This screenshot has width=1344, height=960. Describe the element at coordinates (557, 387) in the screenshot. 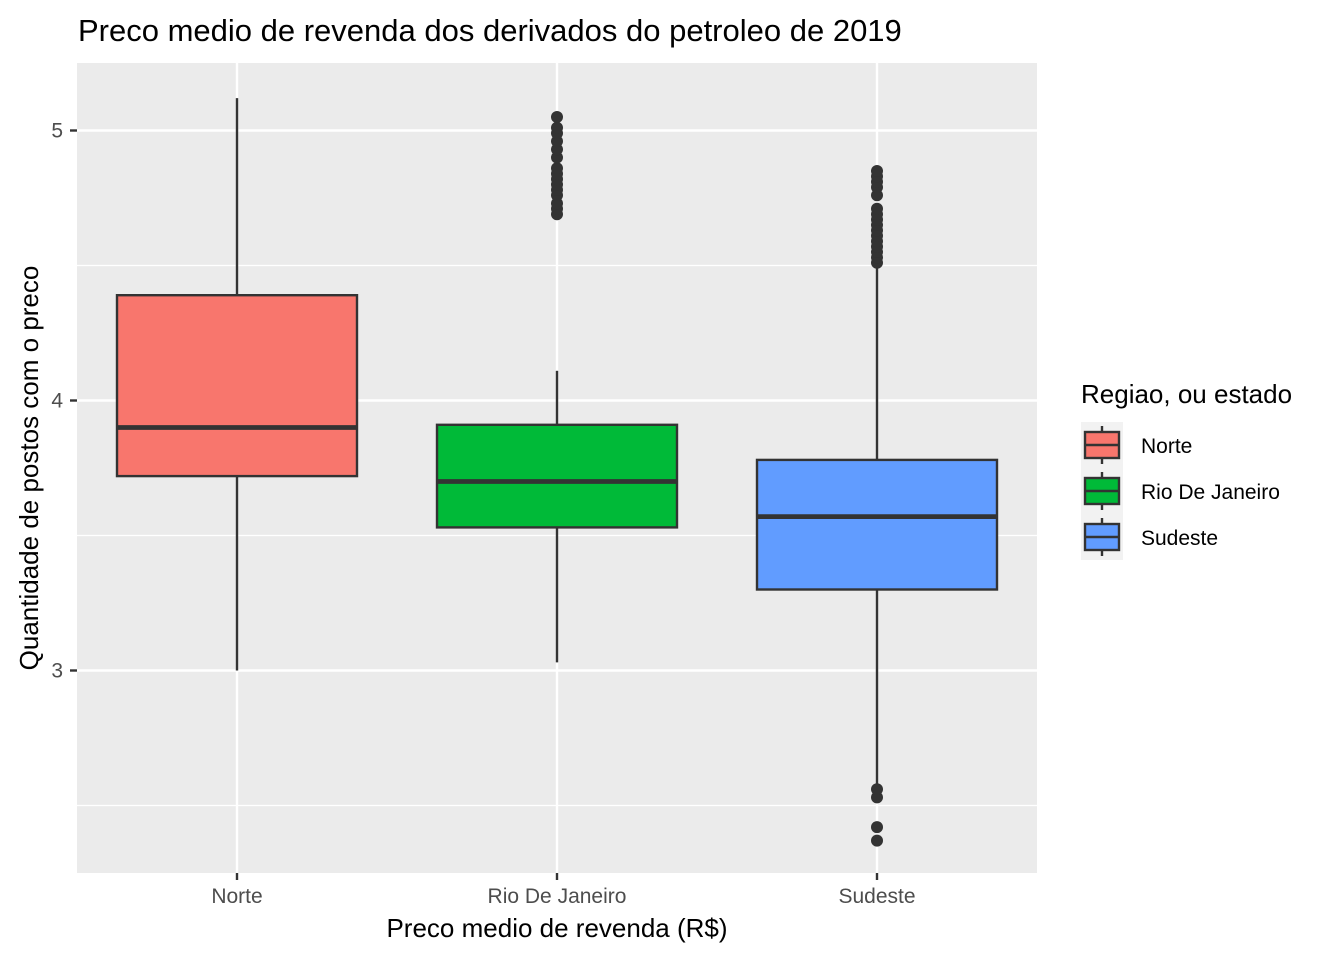

I see `box-rio-de-janeiro` at that location.